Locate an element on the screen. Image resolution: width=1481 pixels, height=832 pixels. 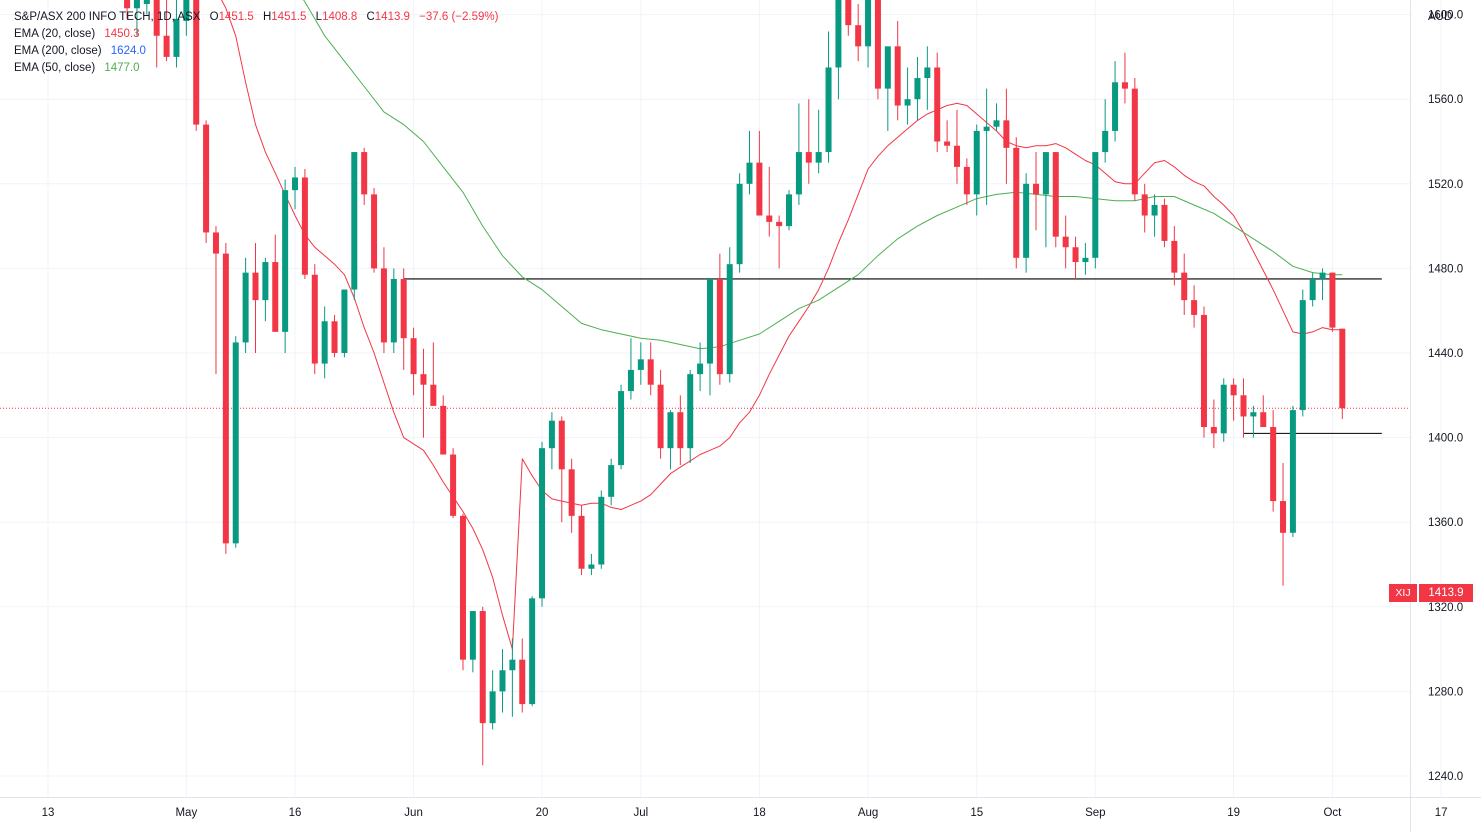
ema20-value: 1450.3 is located at coordinates (122, 34).